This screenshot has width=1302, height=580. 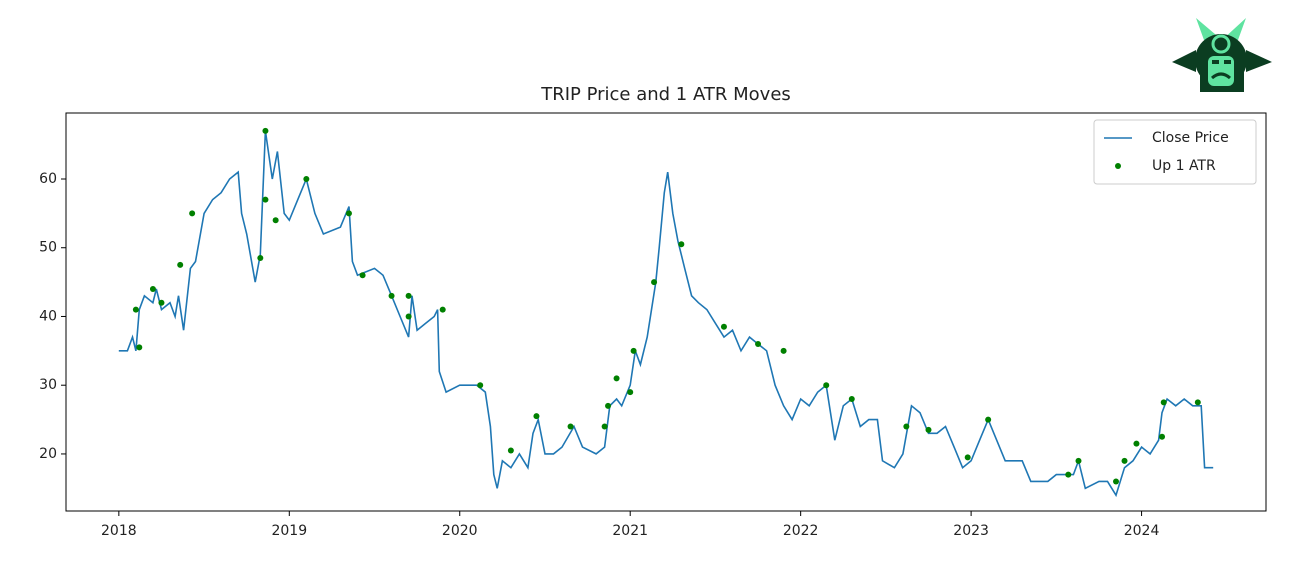 I want to click on y-tick-label: 30, so click(x=48, y=385).